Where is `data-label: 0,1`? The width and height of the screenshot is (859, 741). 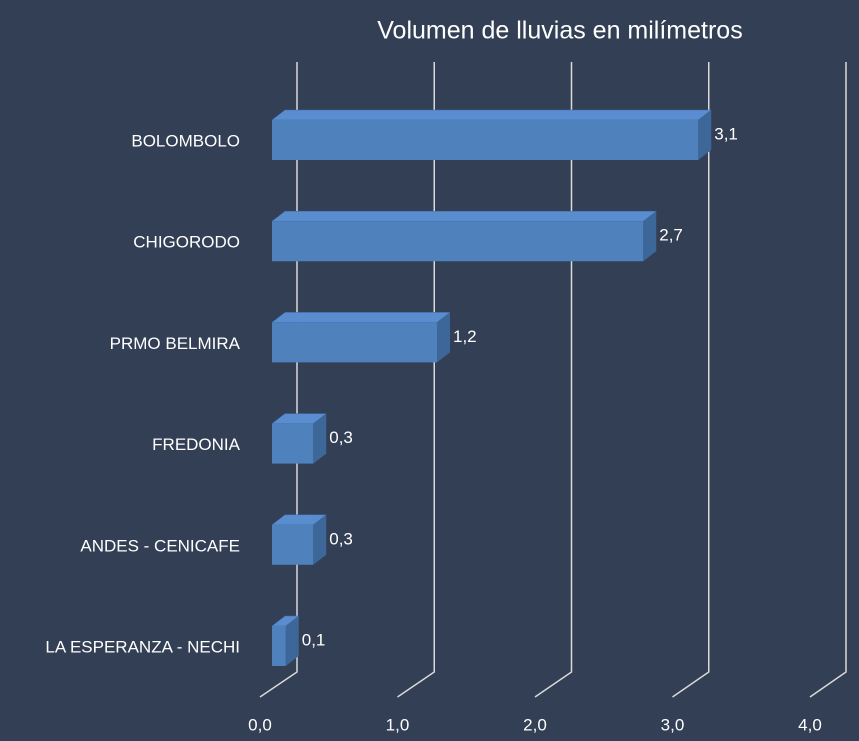
data-label: 0,1 is located at coordinates (314, 639).